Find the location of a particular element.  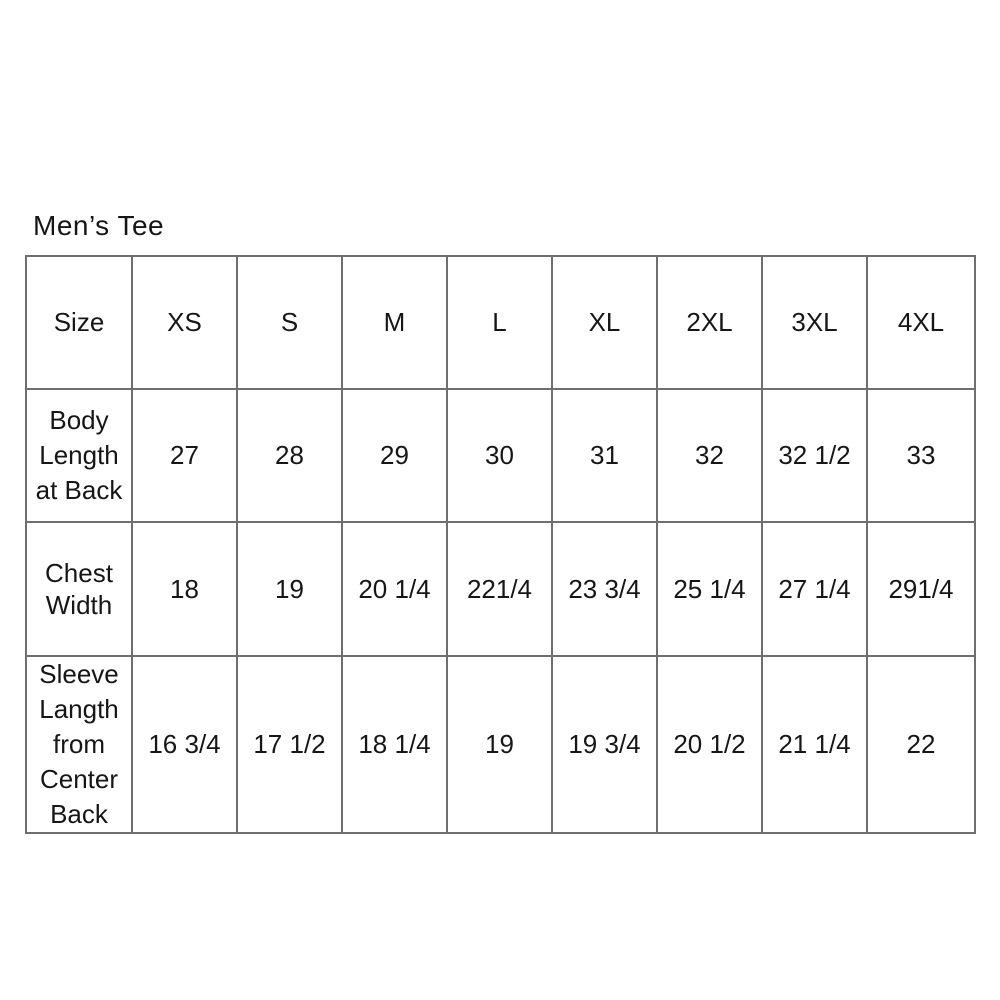

page-title: Men’s Tee is located at coordinates (99, 225).